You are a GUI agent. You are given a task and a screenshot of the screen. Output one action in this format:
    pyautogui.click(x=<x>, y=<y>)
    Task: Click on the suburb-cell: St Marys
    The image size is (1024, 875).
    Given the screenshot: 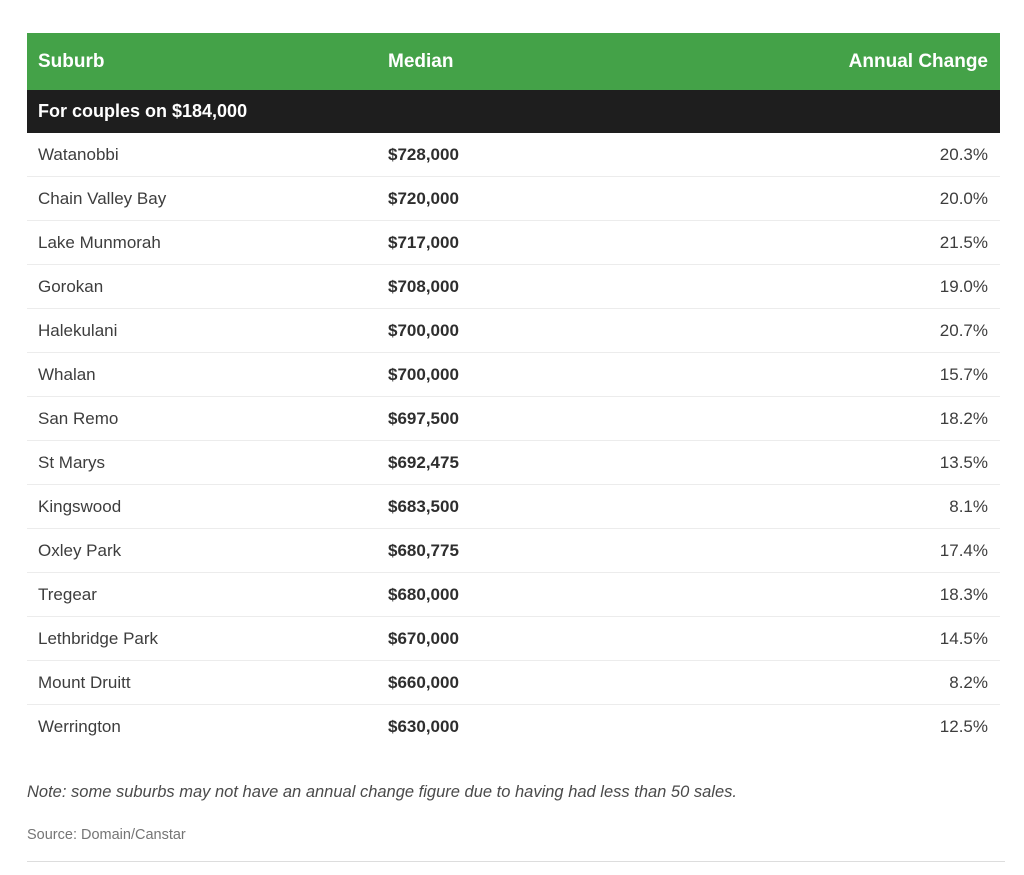 What is the action you would take?
    pyautogui.click(x=72, y=462)
    